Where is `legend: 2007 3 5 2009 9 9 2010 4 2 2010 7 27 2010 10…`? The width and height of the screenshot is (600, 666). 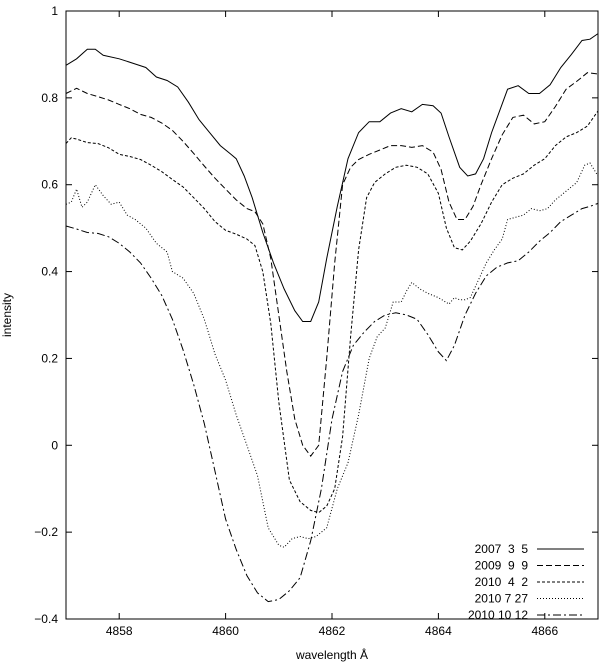 legend: 2007 3 5 2009 9 9 2010 4 2 2010 7 27 2010 10… is located at coordinates (526, 582).